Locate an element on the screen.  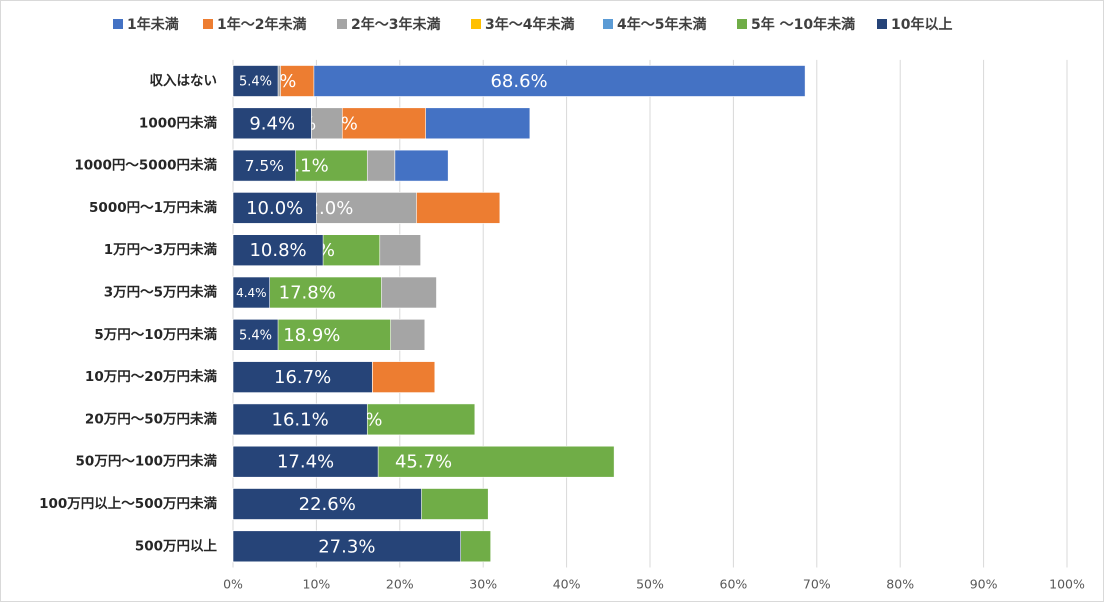
x-tick-label: 0% is located at coordinates (233, 584).